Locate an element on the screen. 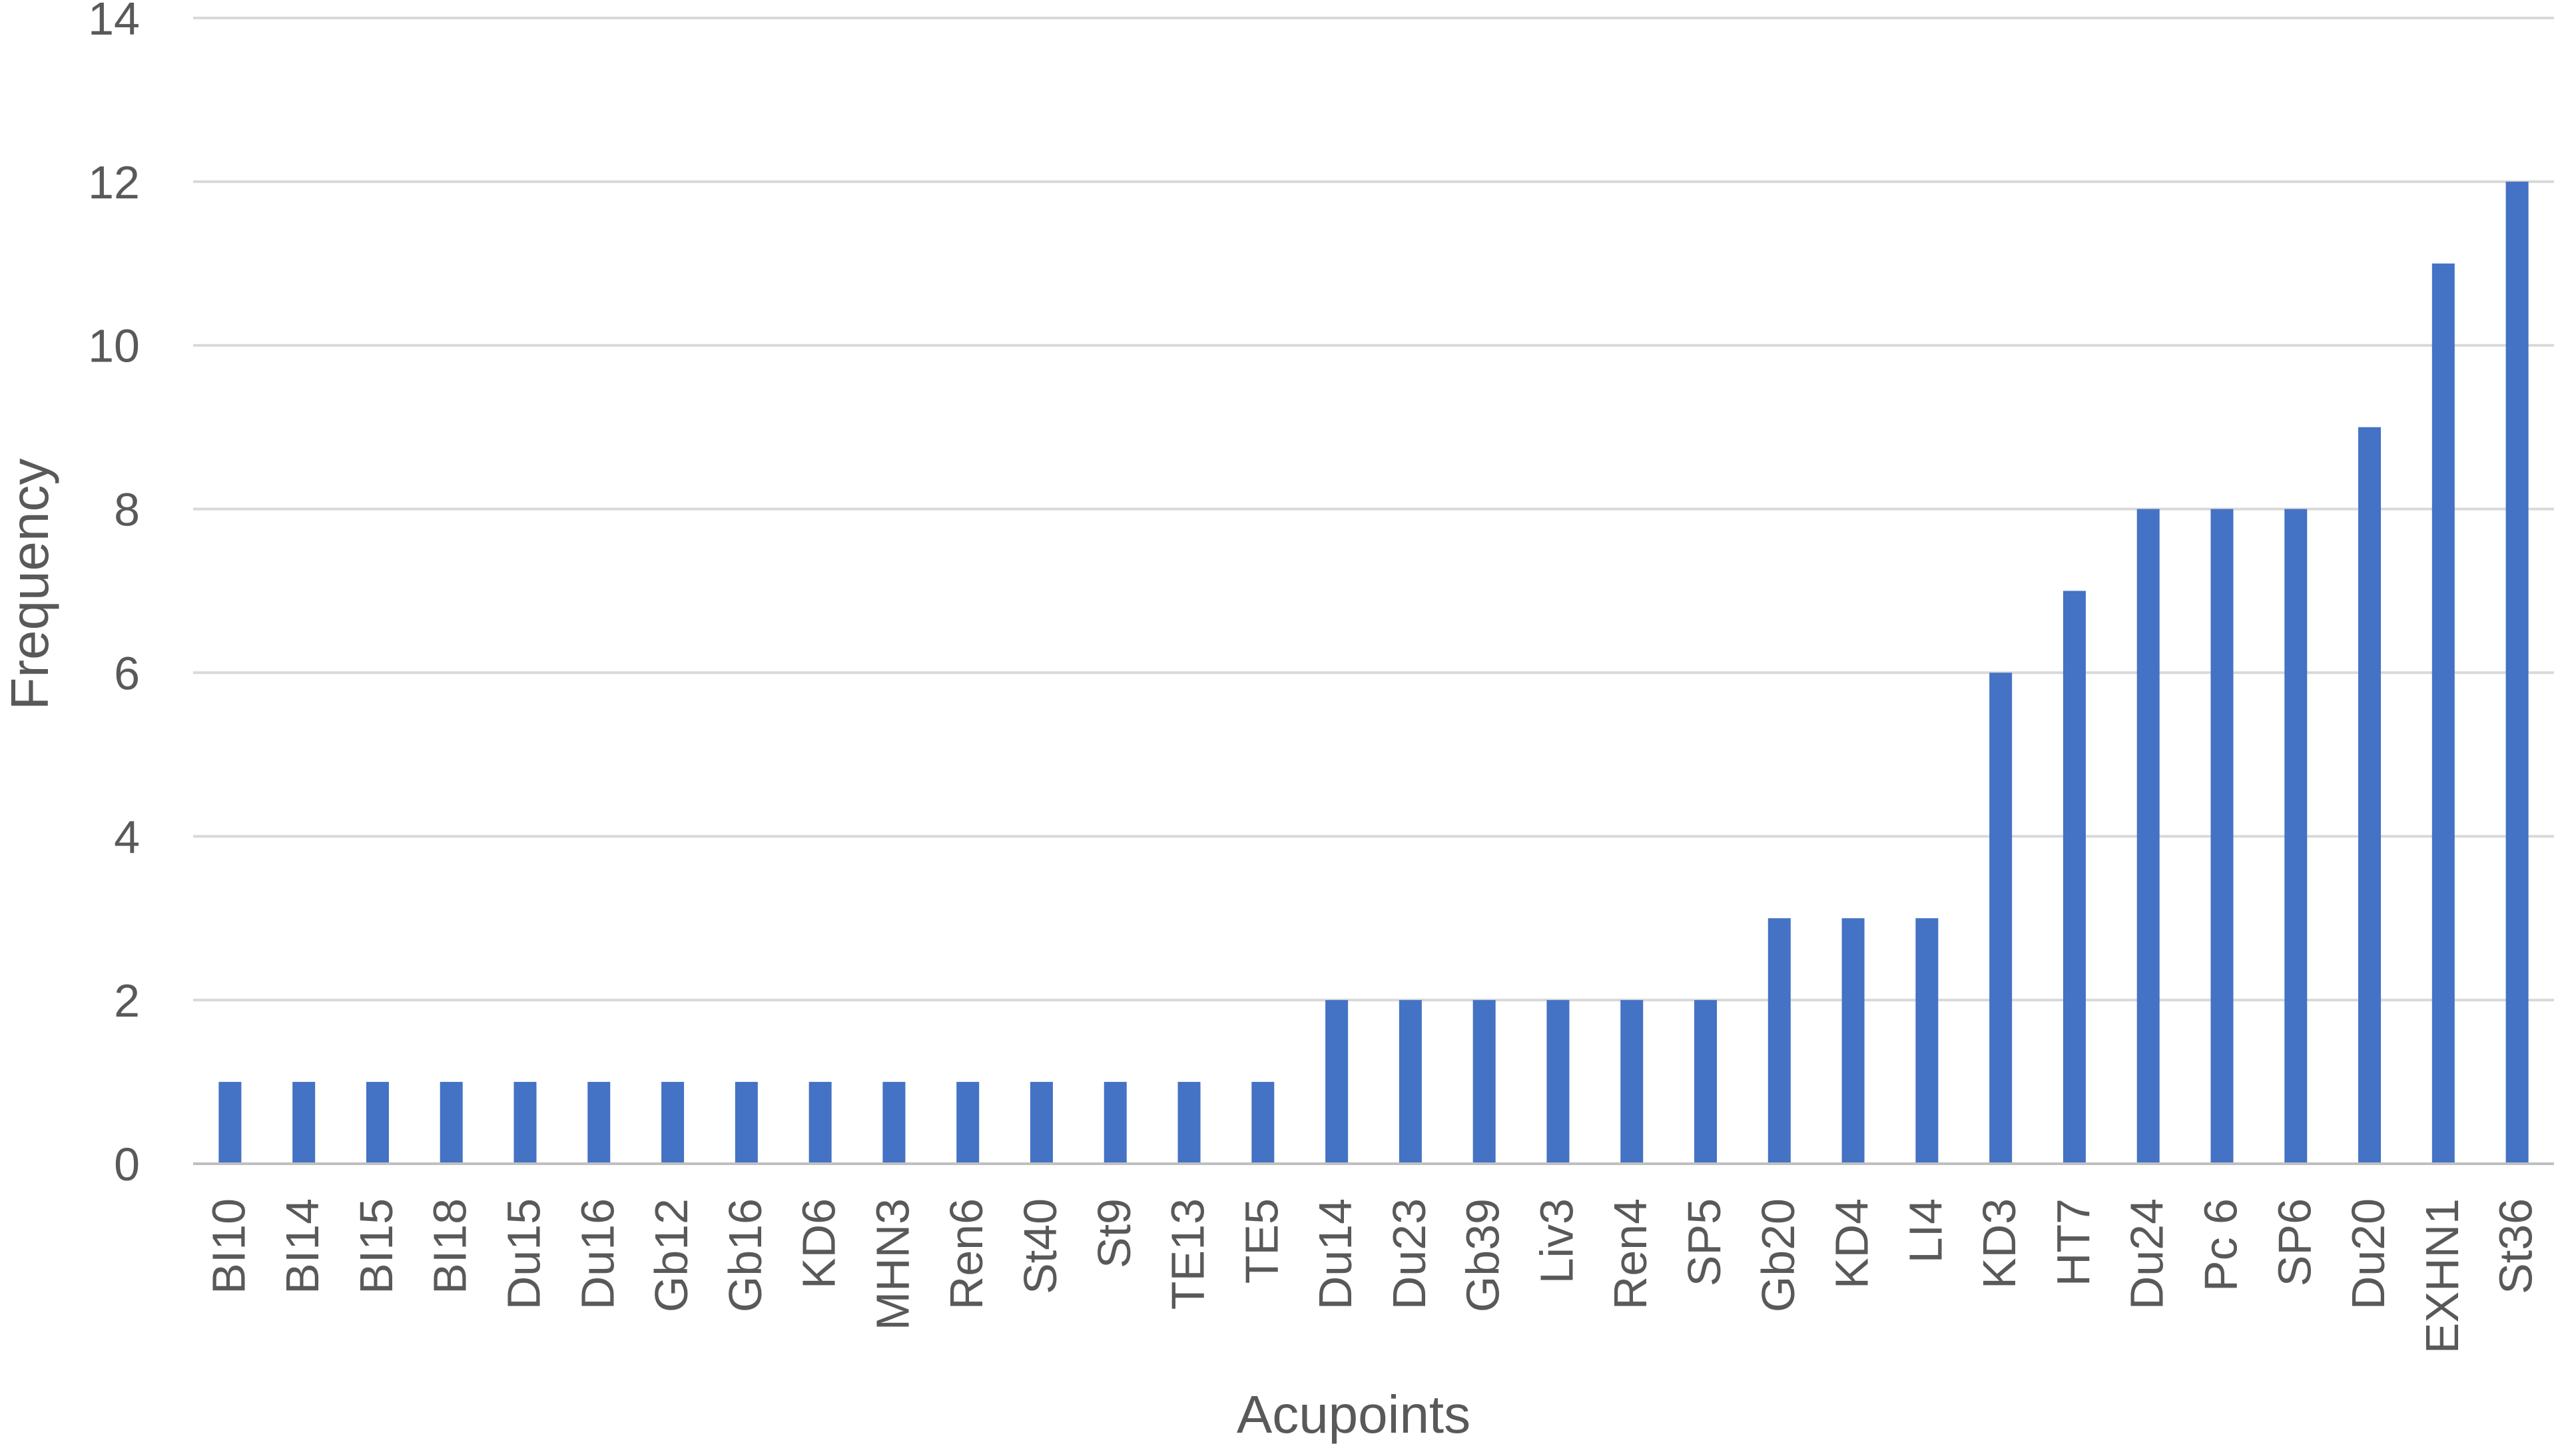 The image size is (2564, 1456). bar-bi14 is located at coordinates (304, 1123).